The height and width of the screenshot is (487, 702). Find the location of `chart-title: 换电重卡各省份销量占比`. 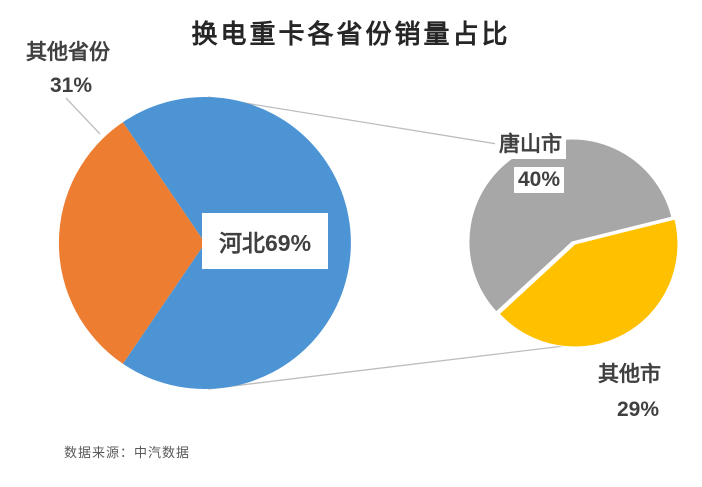

chart-title: 换电重卡各省份销量占比 is located at coordinates (351, 34).